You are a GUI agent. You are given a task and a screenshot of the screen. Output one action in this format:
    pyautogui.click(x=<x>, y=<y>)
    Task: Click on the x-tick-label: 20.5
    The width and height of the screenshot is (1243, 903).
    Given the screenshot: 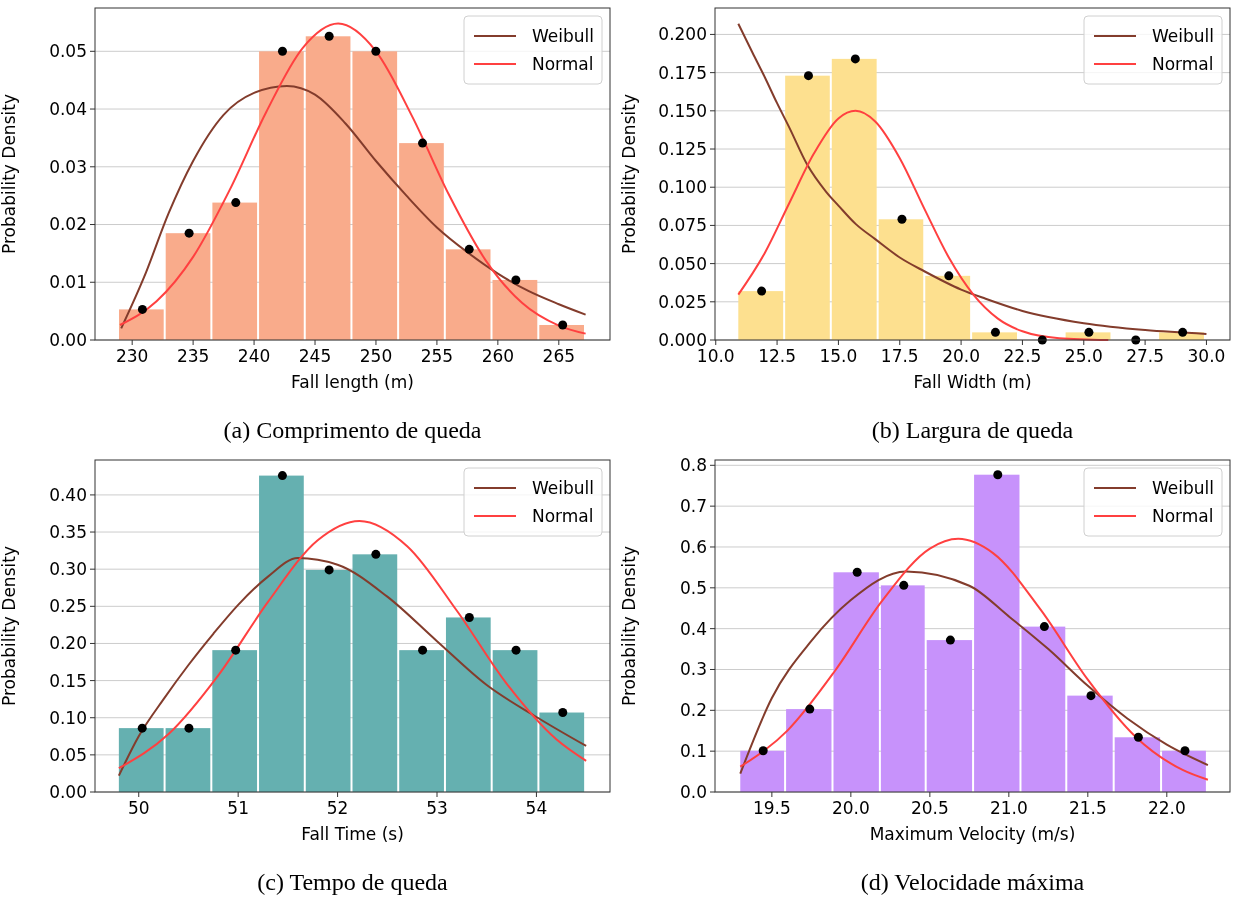 What is the action you would take?
    pyautogui.click(x=929, y=808)
    